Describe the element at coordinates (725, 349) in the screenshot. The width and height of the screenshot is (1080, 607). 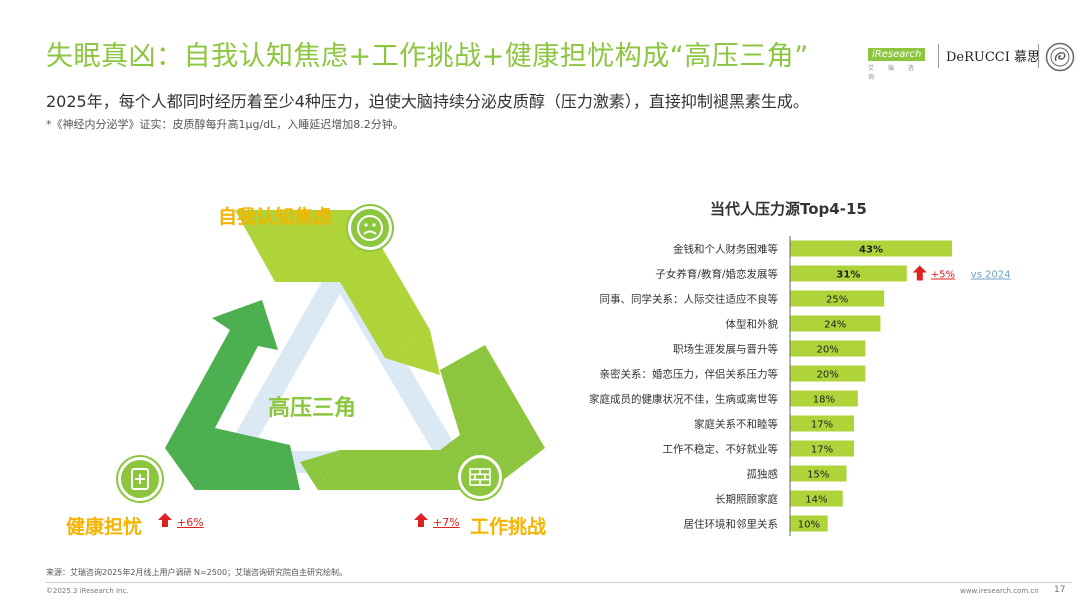
I see `bar-category-label: 职场生涯发展与晋升等` at that location.